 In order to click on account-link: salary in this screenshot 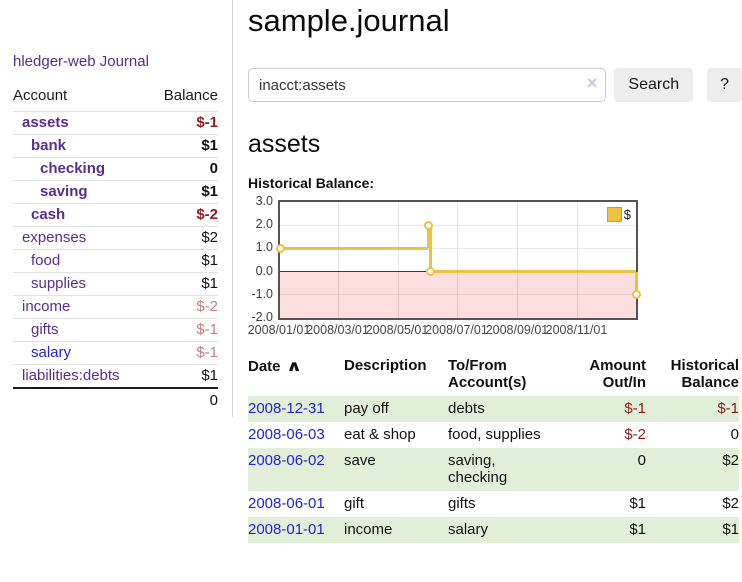, I will do `click(51, 352)`.